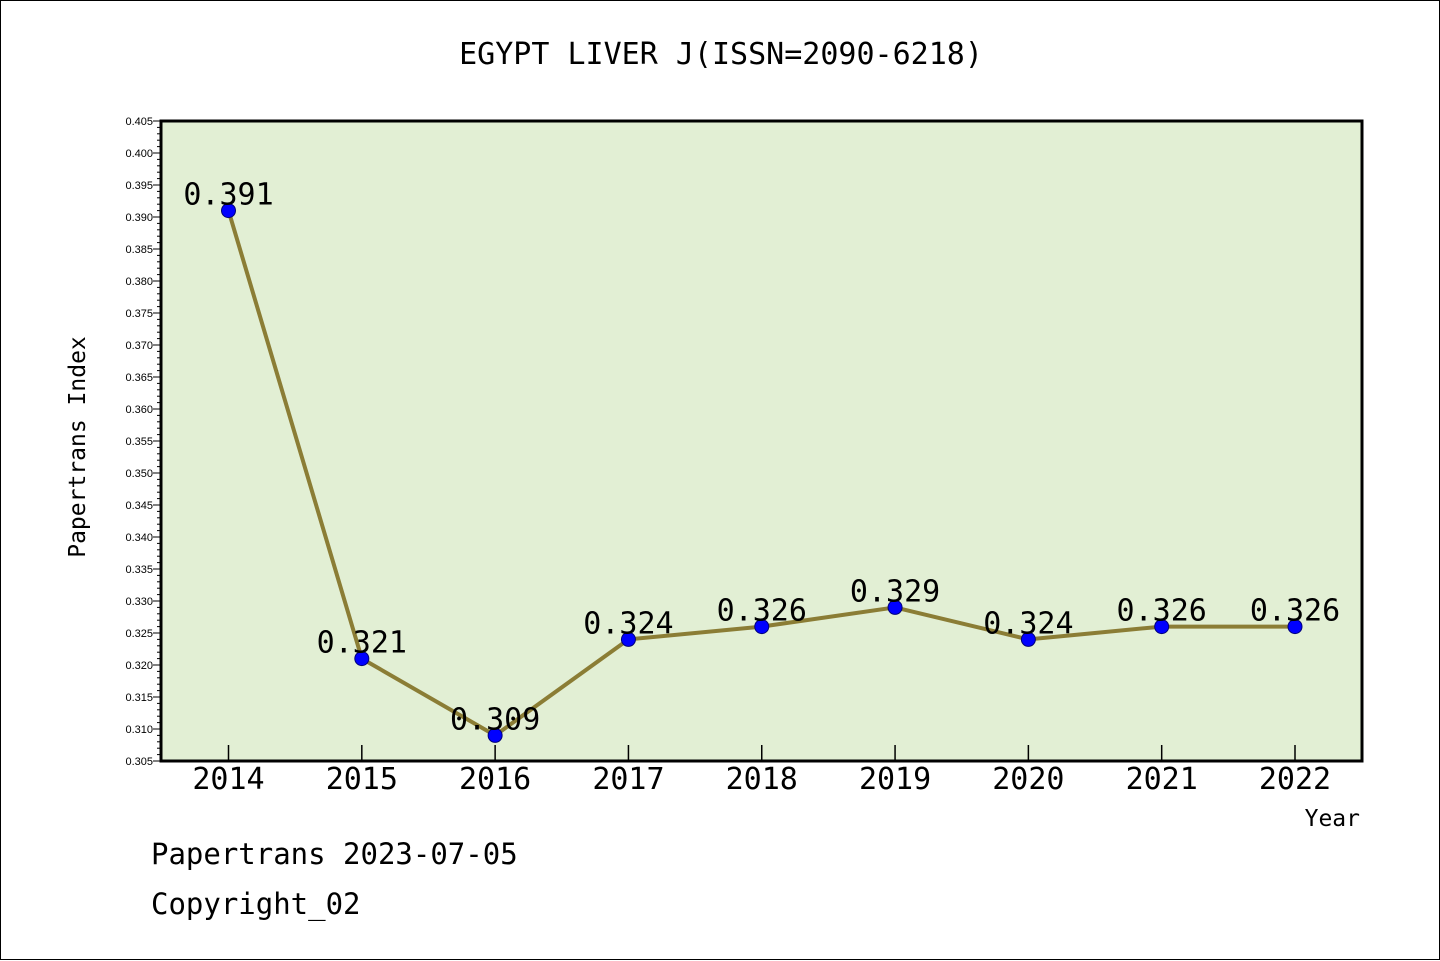 The height and width of the screenshot is (961, 1440). I want to click on x-tick-label: 2022, so click(1295, 779).